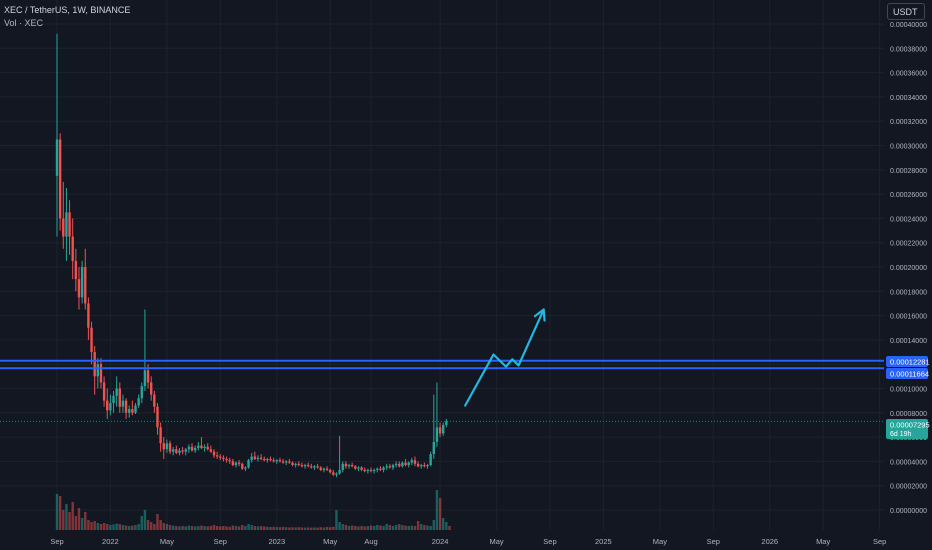 The image size is (932, 550). What do you see at coordinates (370, 541) in the screenshot?
I see `x-tick-label: Aug` at bounding box center [370, 541].